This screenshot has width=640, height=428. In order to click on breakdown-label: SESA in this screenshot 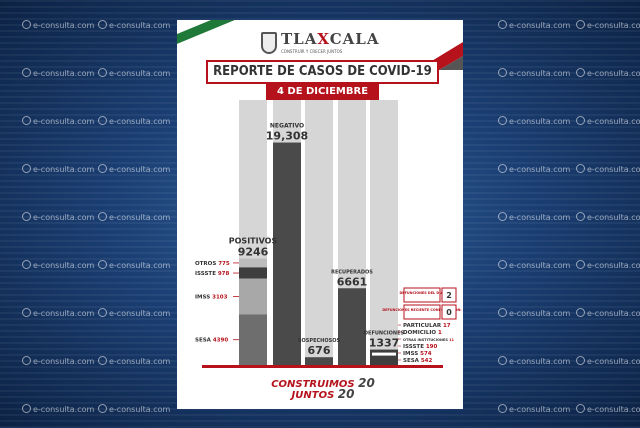, I will do `click(412, 361)`.